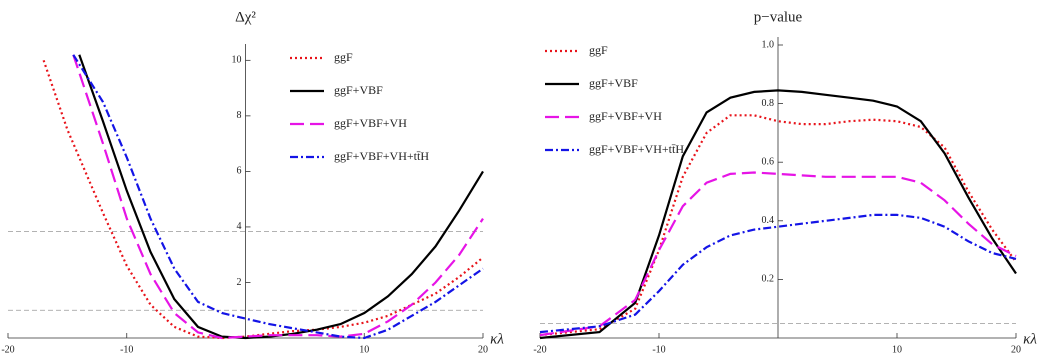  What do you see at coordinates (239, 115) in the screenshot?
I see `y-tick-label: 8` at bounding box center [239, 115].